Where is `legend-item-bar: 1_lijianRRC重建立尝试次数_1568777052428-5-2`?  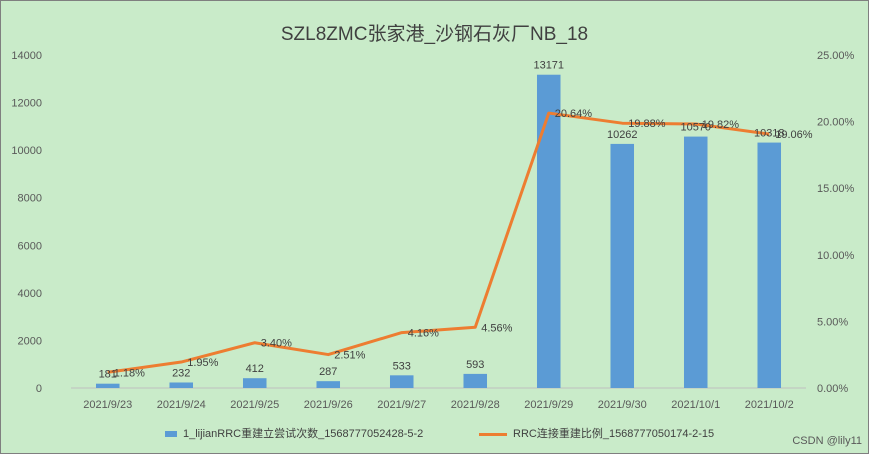 legend-item-bar: 1_lijianRRC重建立尝试次数_1568777052428-5-2 is located at coordinates (294, 433).